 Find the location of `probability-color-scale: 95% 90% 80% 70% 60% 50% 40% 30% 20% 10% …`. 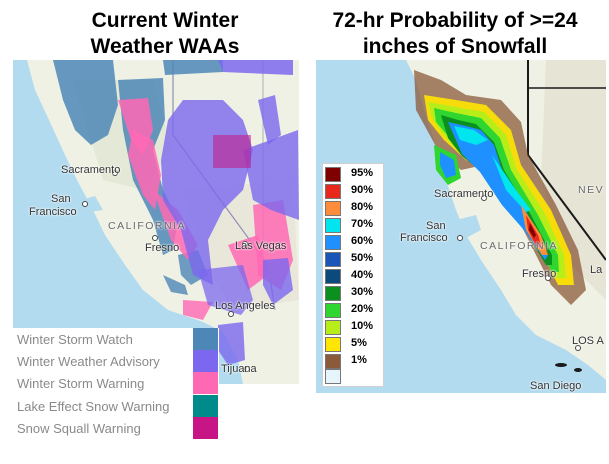

probability-color-scale: 95% 90% 80% 70% 60% 50% 40% 30% 20% 10% … is located at coordinates (353, 275).